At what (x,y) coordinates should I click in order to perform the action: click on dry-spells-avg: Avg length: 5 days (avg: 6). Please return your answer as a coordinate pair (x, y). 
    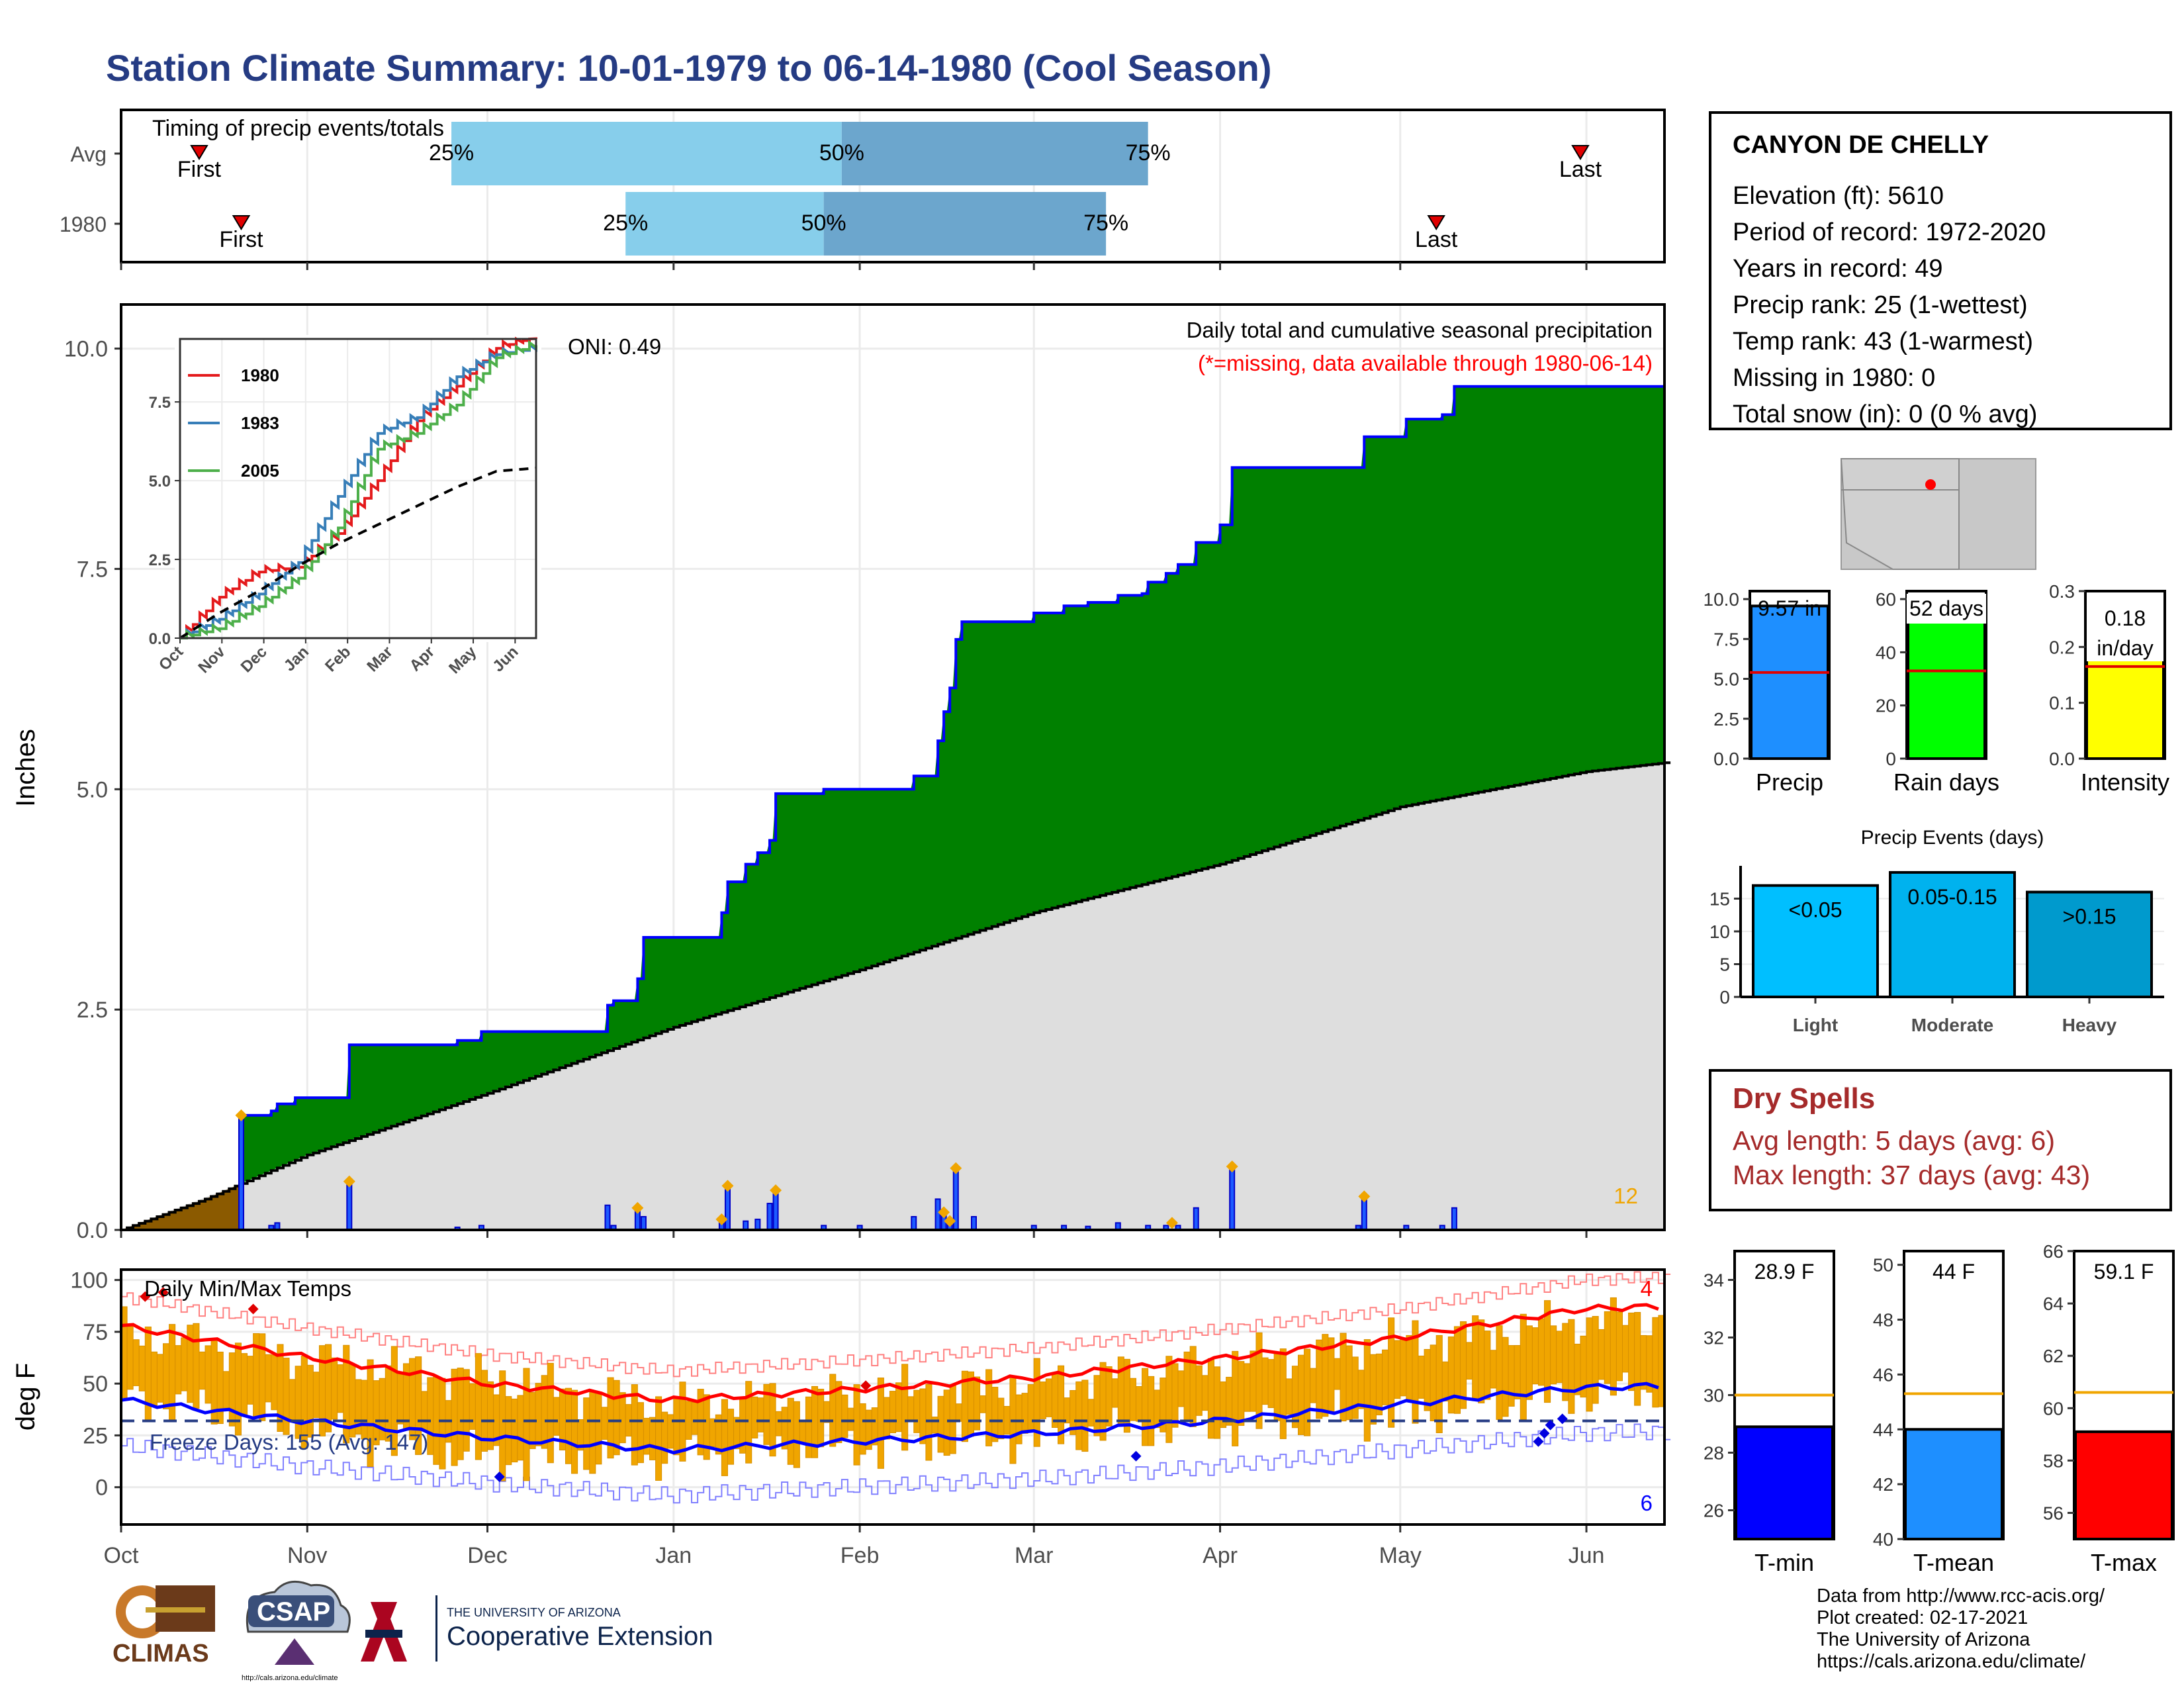
    Looking at the image, I should click on (1894, 1140).